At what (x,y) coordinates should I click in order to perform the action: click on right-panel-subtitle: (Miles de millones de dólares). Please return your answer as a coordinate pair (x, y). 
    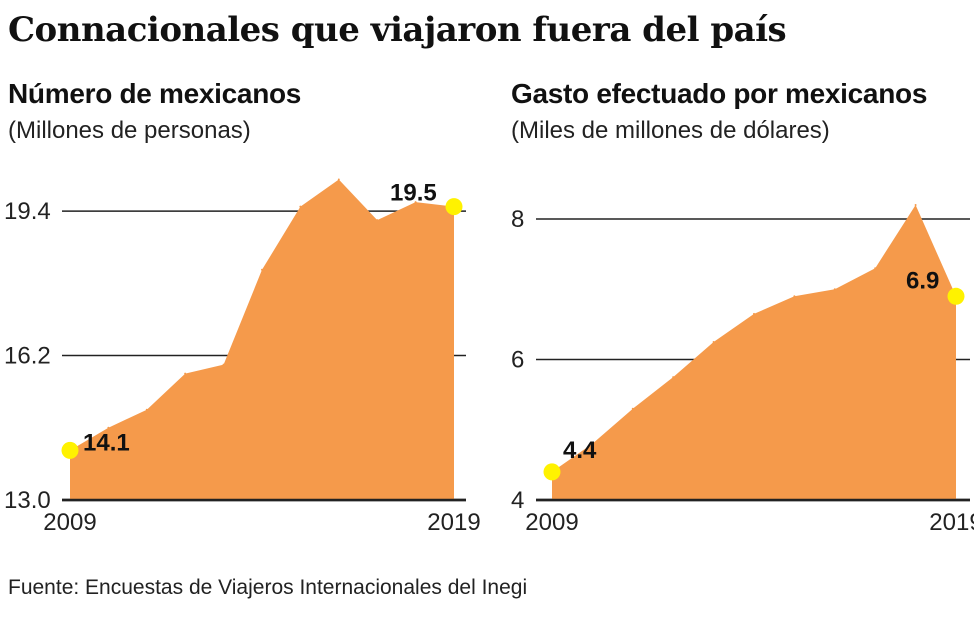
    Looking at the image, I should click on (670, 130).